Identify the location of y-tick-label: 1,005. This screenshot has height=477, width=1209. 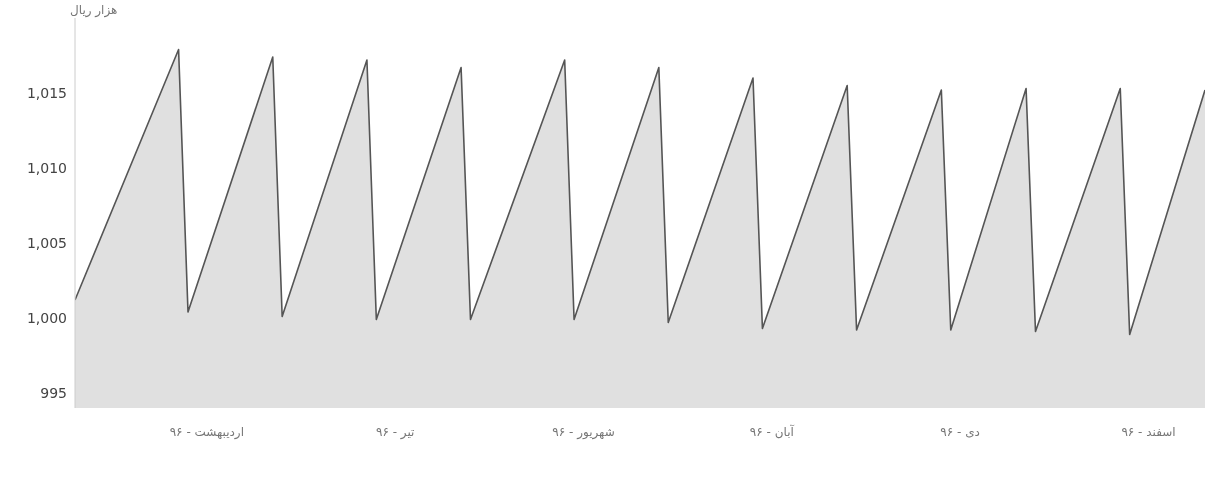
(46, 243).